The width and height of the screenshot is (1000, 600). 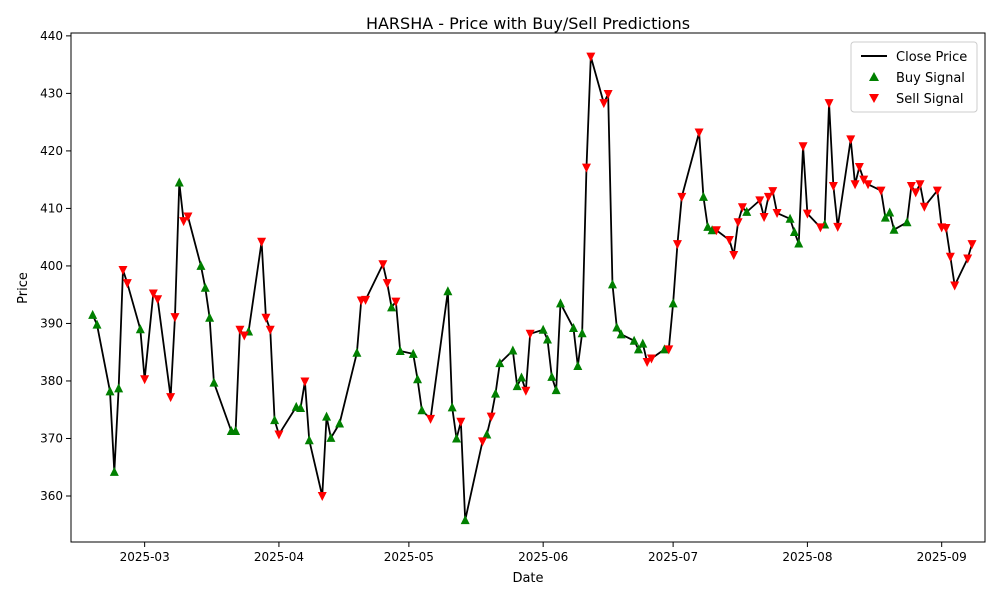 What do you see at coordinates (914, 77) in the screenshot?
I see `chart-legend: Close Price Buy Signal Sell Signal` at bounding box center [914, 77].